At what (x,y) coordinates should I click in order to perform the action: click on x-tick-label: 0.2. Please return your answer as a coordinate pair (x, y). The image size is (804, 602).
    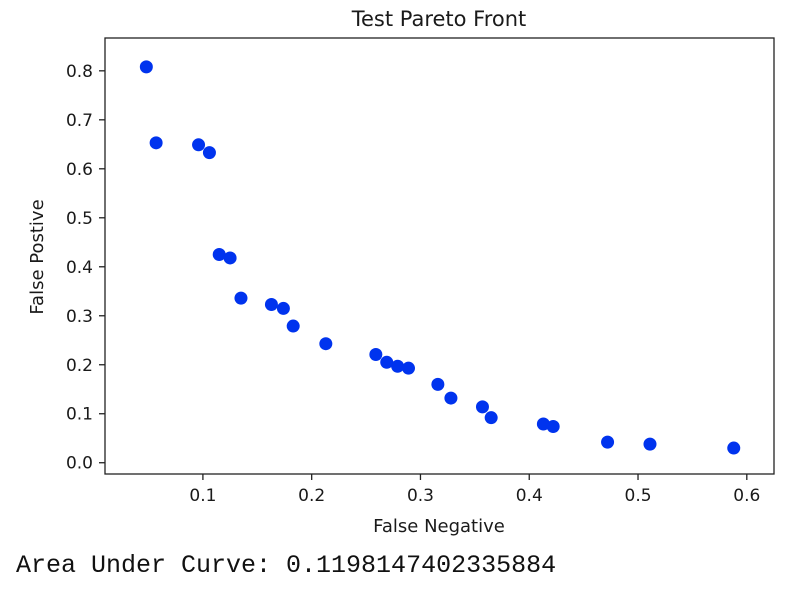
    Looking at the image, I should click on (311, 496).